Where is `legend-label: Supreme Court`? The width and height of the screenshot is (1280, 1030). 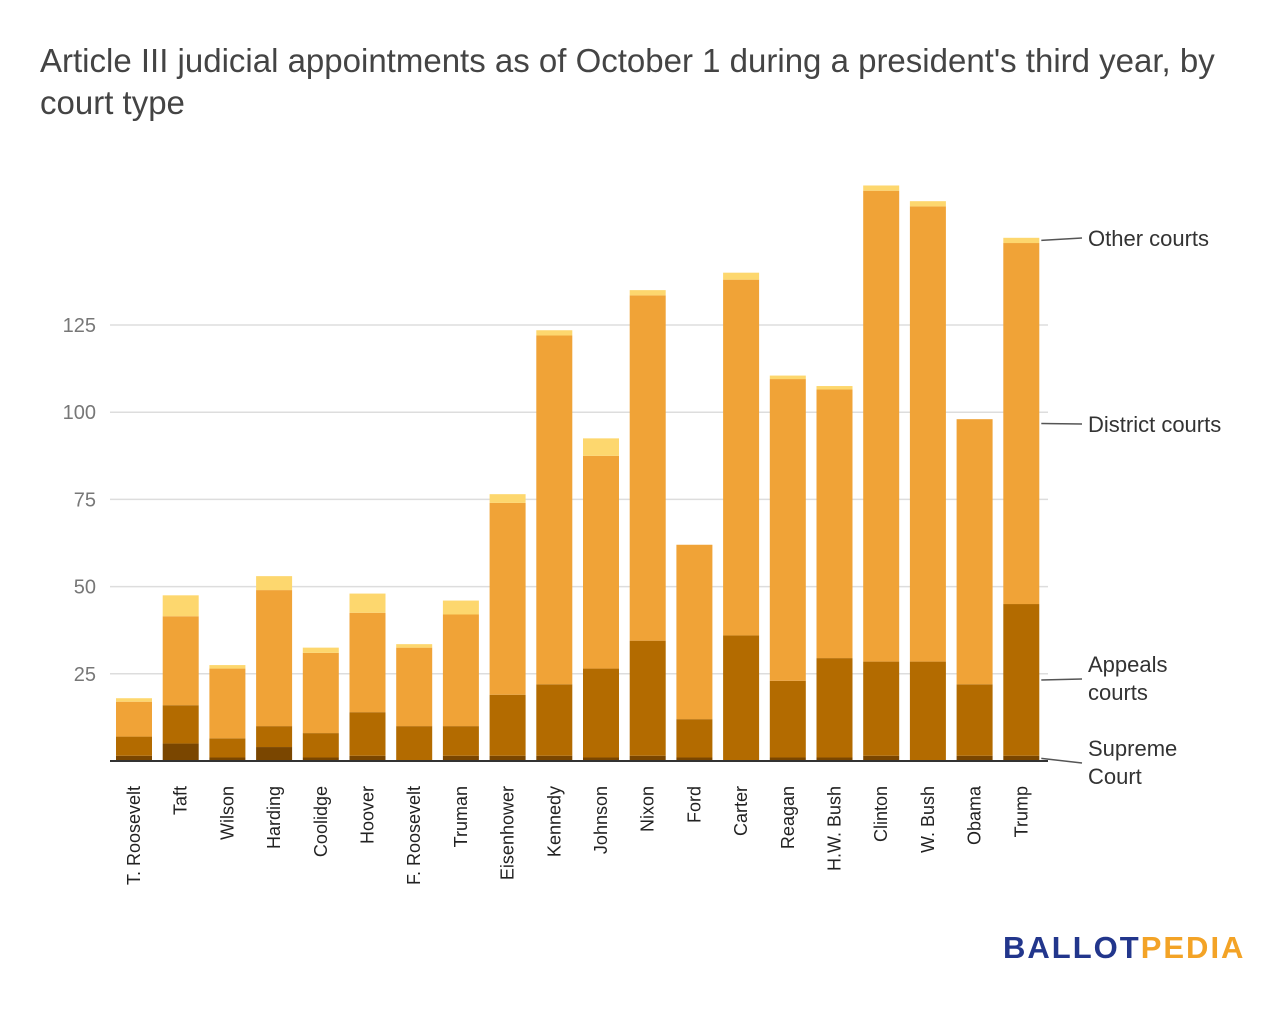 legend-label: Supreme Court is located at coordinates (1132, 762).